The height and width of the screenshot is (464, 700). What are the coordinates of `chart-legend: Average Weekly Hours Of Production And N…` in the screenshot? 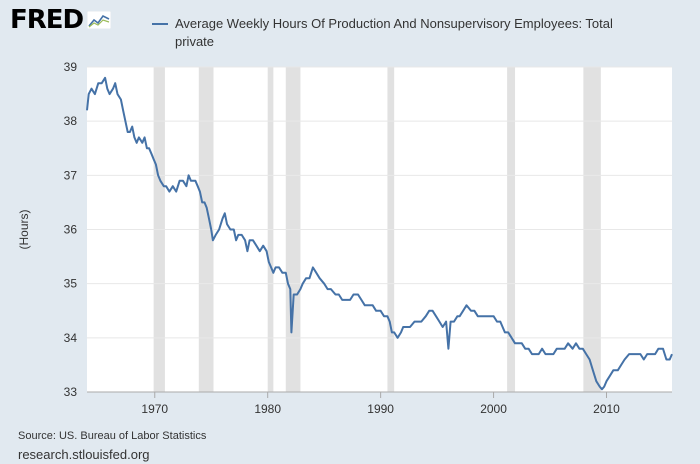 It's located at (392, 33).